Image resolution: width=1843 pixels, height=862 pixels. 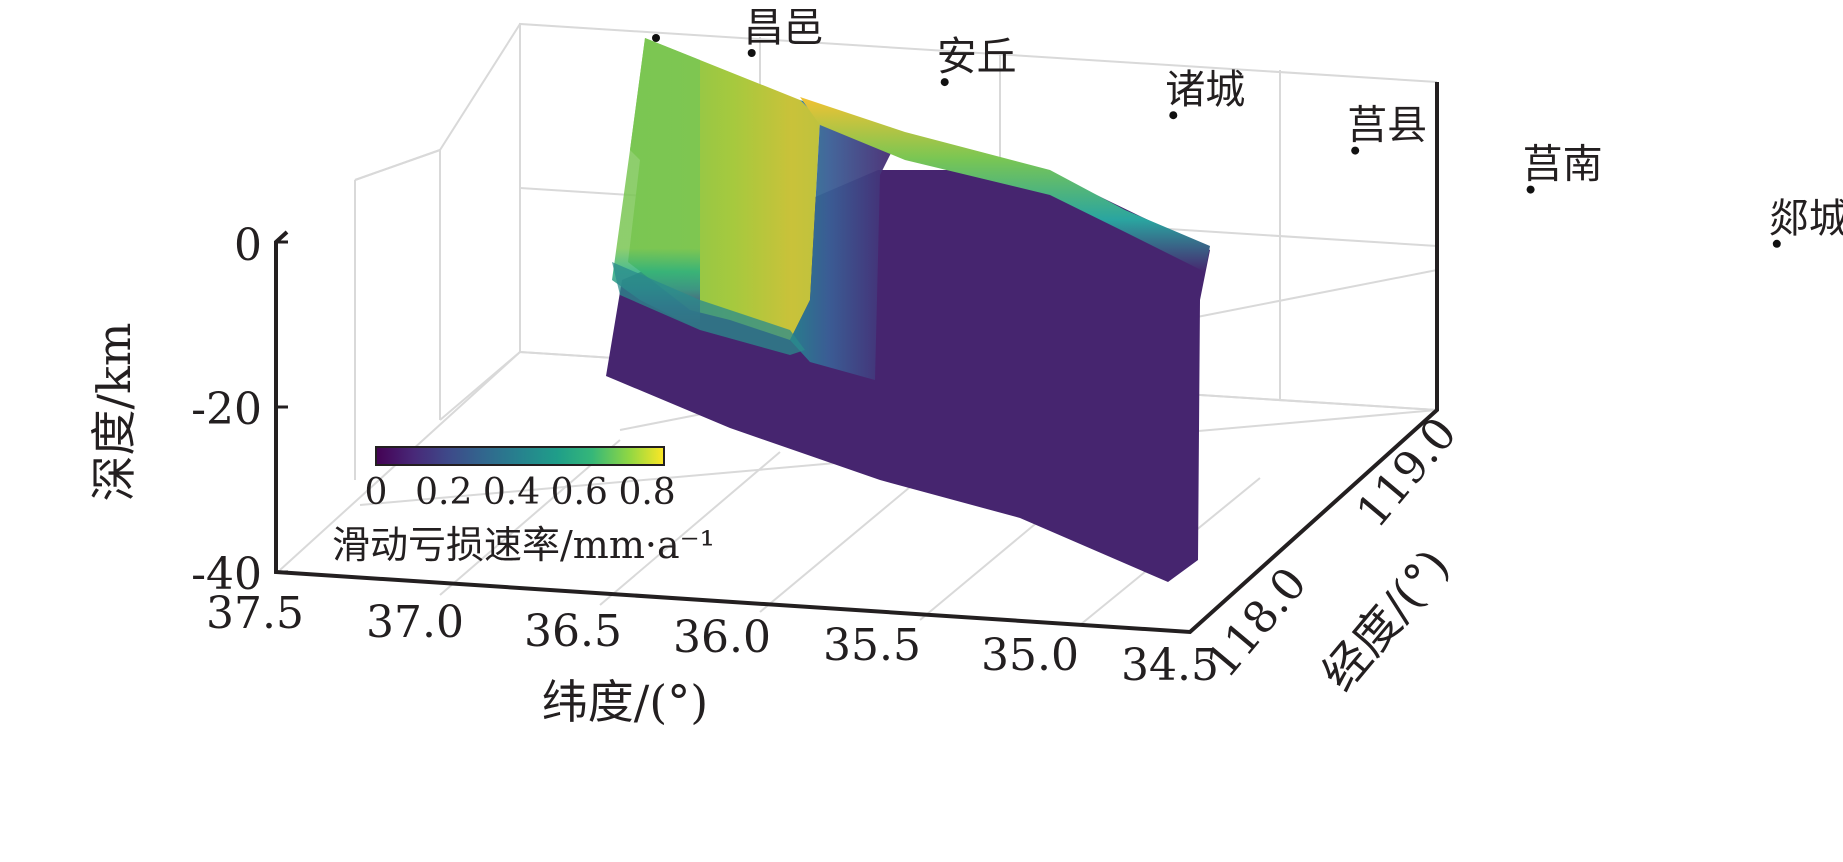 I want to click on lat-tick: 35.5, so click(x=872, y=645).